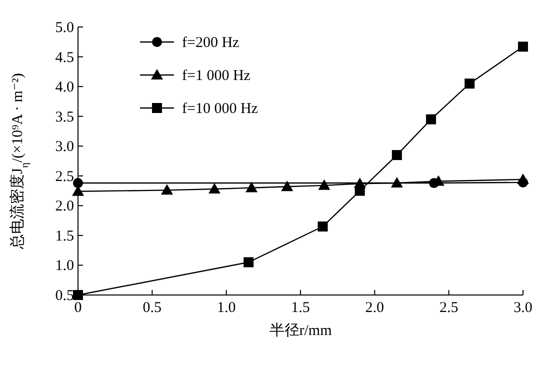  What do you see at coordinates (64, 176) in the screenshot?
I see `y-tick-label: 2.5` at bounding box center [64, 176].